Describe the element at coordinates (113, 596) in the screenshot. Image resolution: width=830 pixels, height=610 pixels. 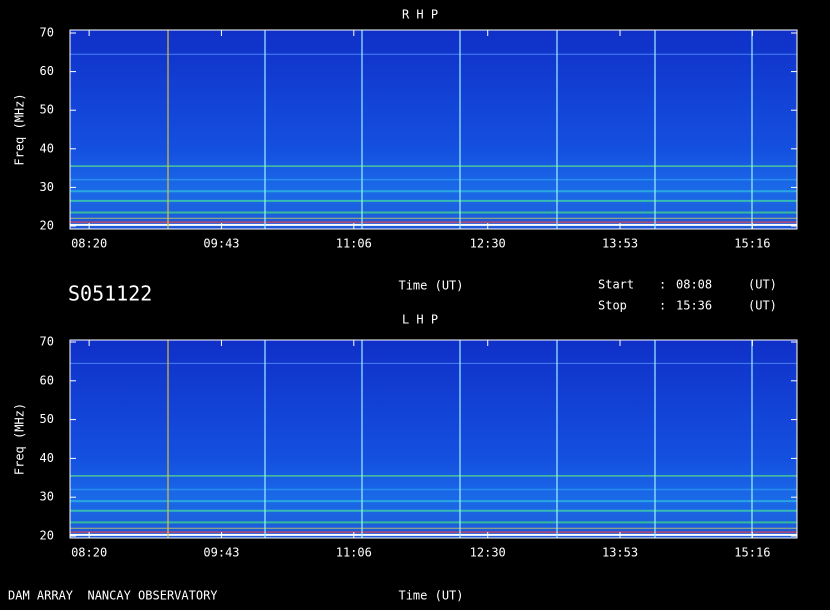
I see `footer: DAM ARRAY NANCAY OBSERVATORY` at that location.